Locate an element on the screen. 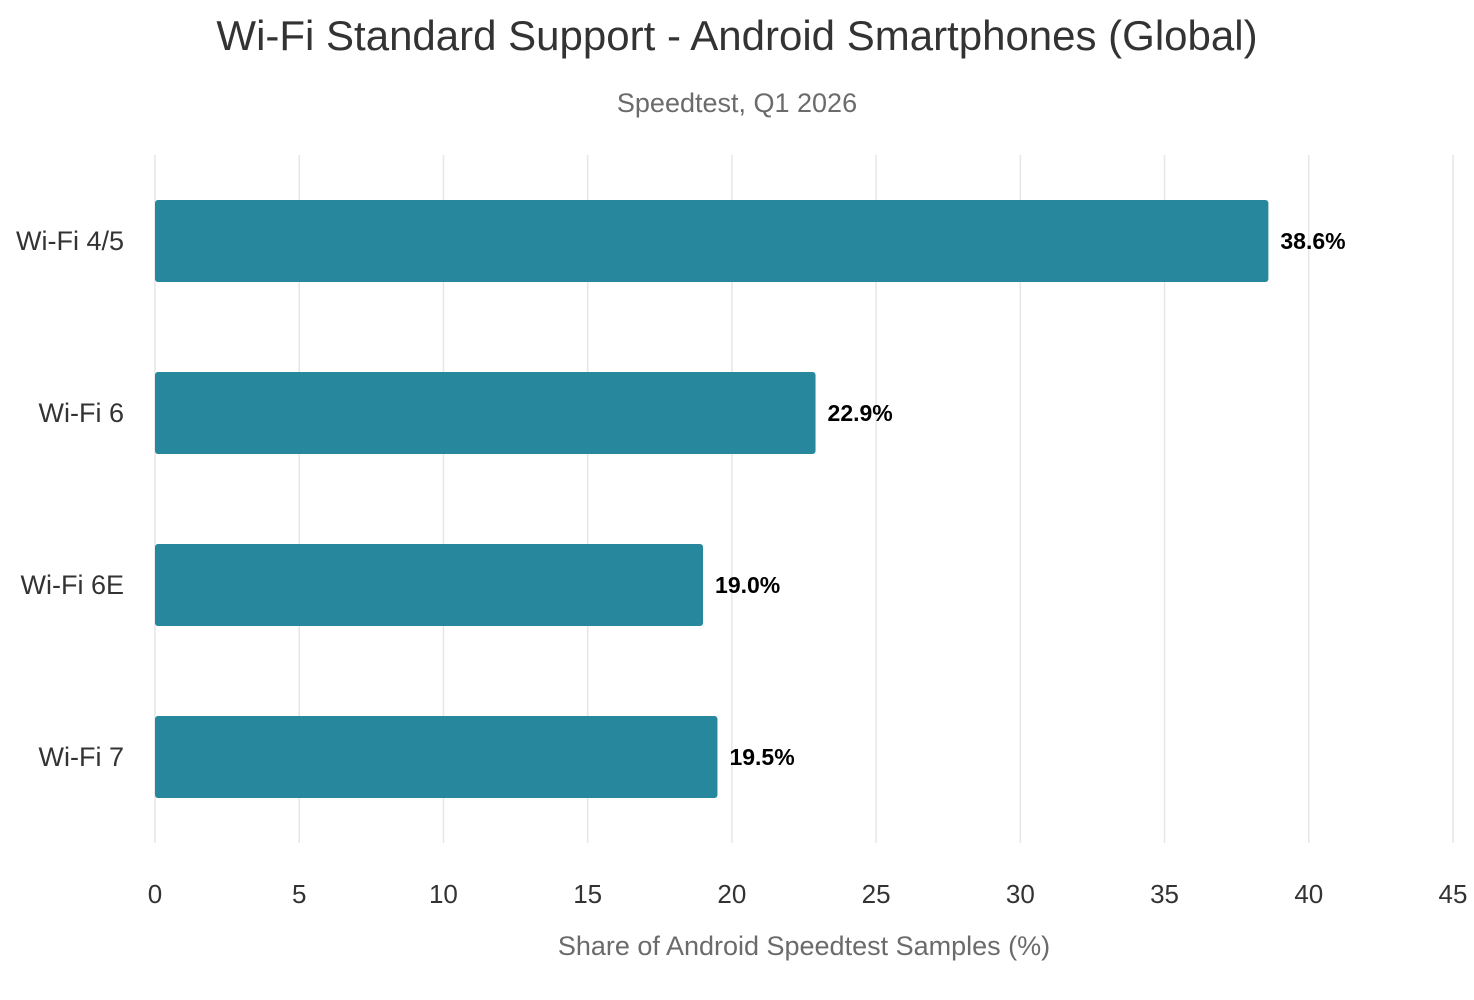  bar-value-label: 19.5% is located at coordinates (761, 757).